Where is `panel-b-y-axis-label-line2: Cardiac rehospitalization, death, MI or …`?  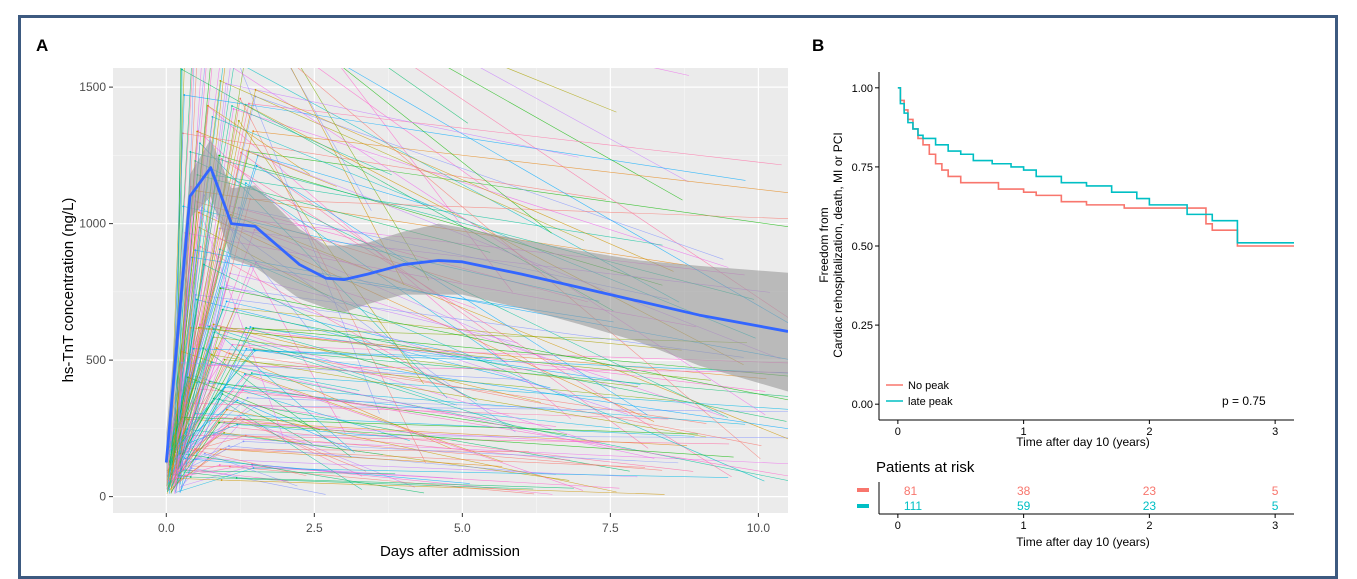
panel-b-y-axis-label-line2: Cardiac rehospitalization, death, MI or … is located at coordinates (838, 244).